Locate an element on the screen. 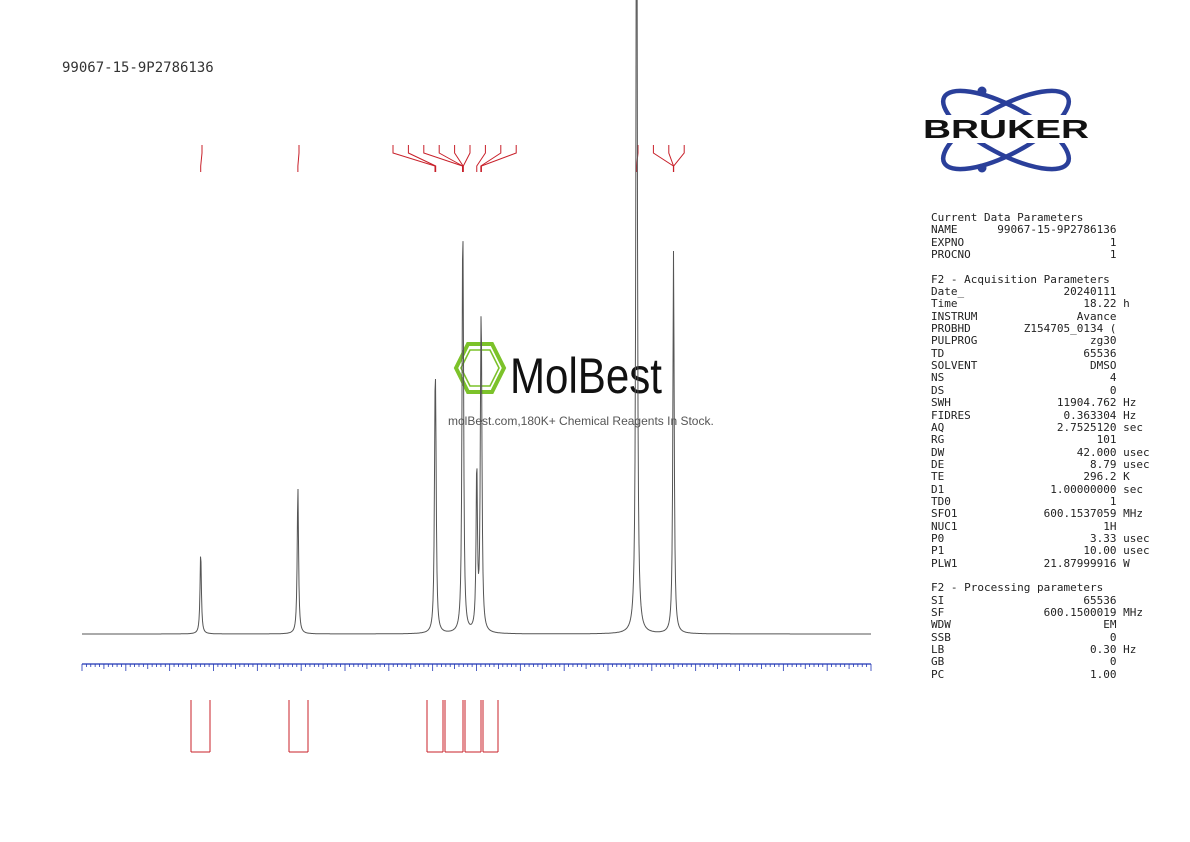 This screenshot has height=842, width=1190. param-name: D1 is located at coordinates (954, 489).